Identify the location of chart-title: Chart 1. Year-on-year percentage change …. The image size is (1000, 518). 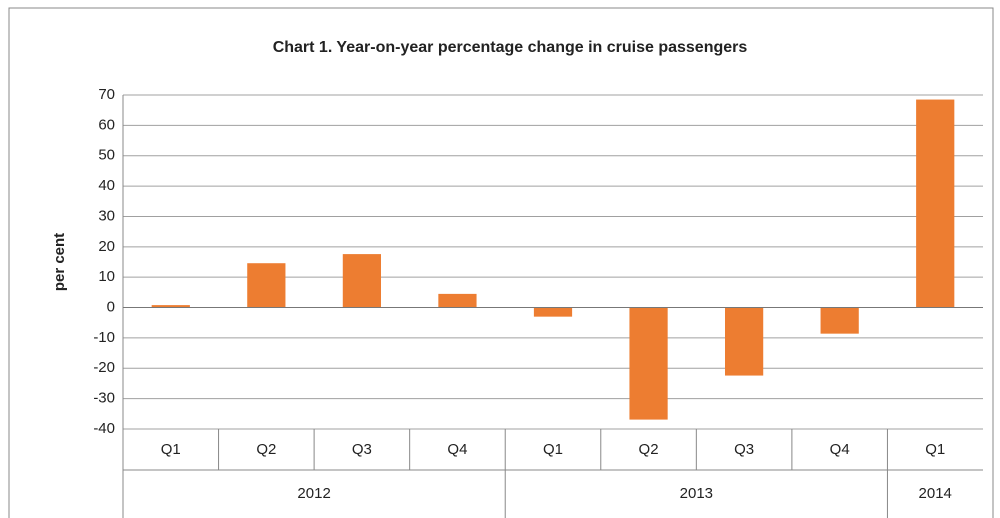
(510, 47).